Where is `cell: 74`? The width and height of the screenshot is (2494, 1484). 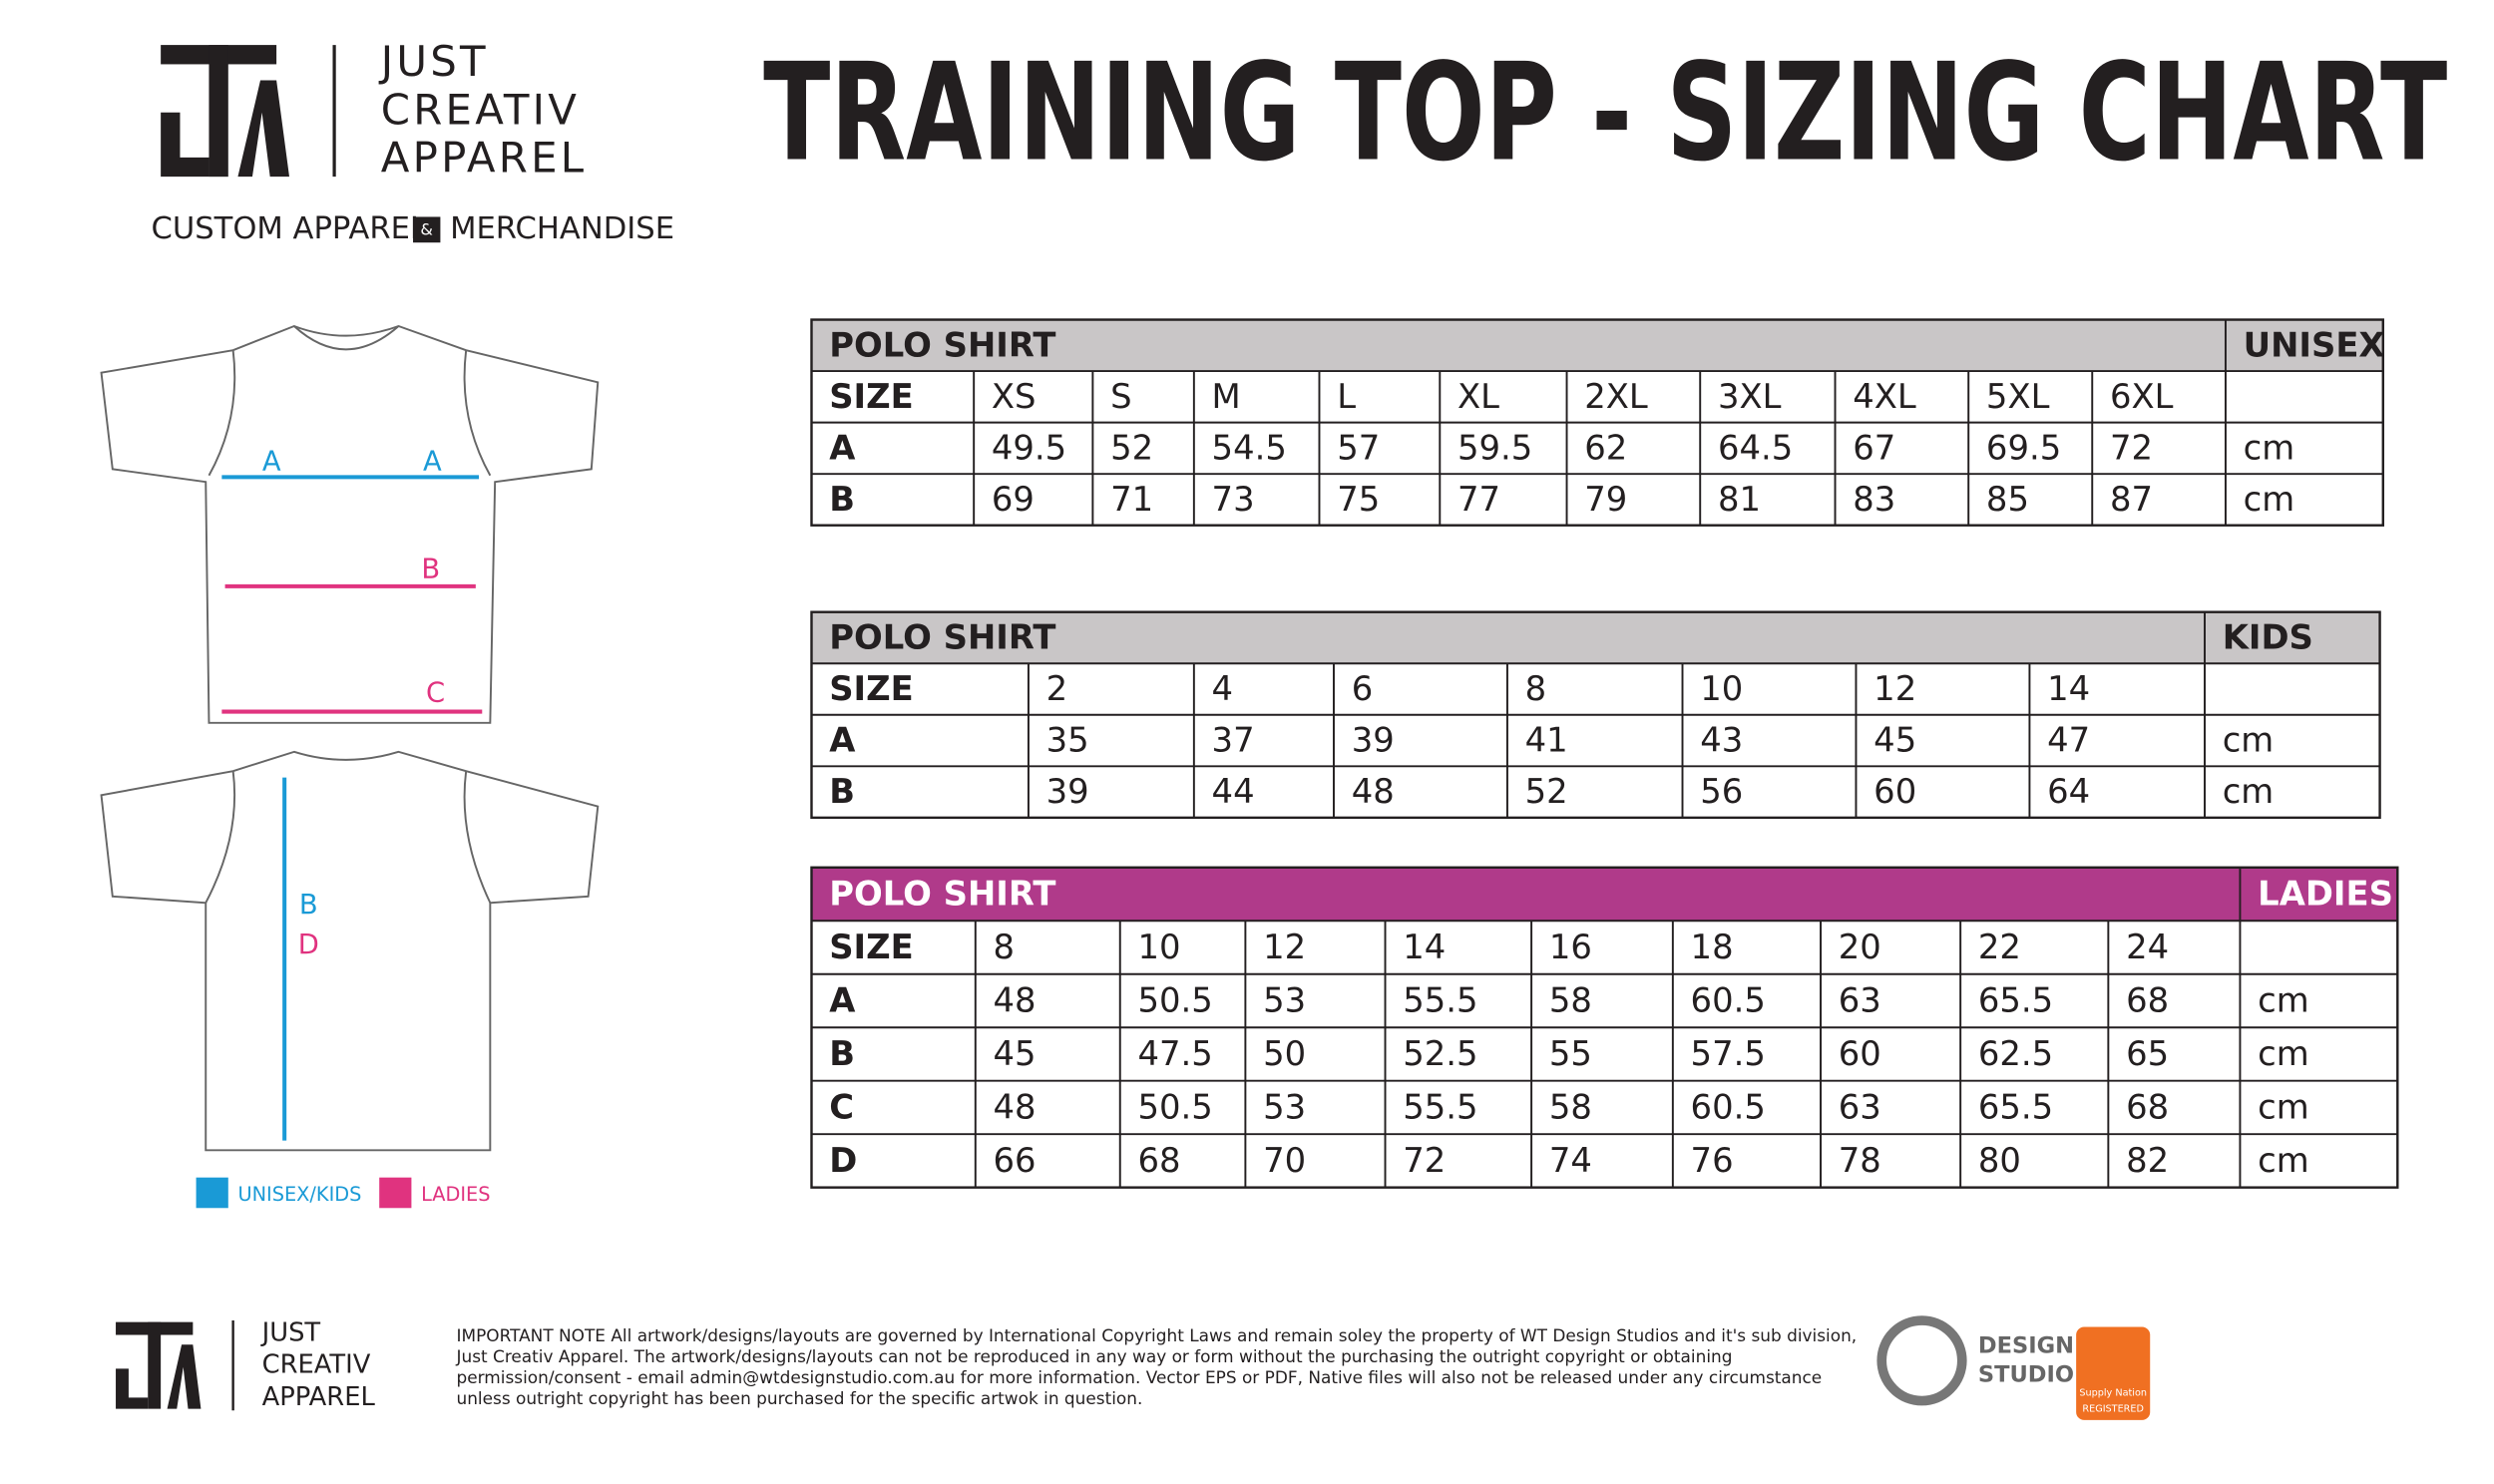 cell: 74 is located at coordinates (1570, 1160).